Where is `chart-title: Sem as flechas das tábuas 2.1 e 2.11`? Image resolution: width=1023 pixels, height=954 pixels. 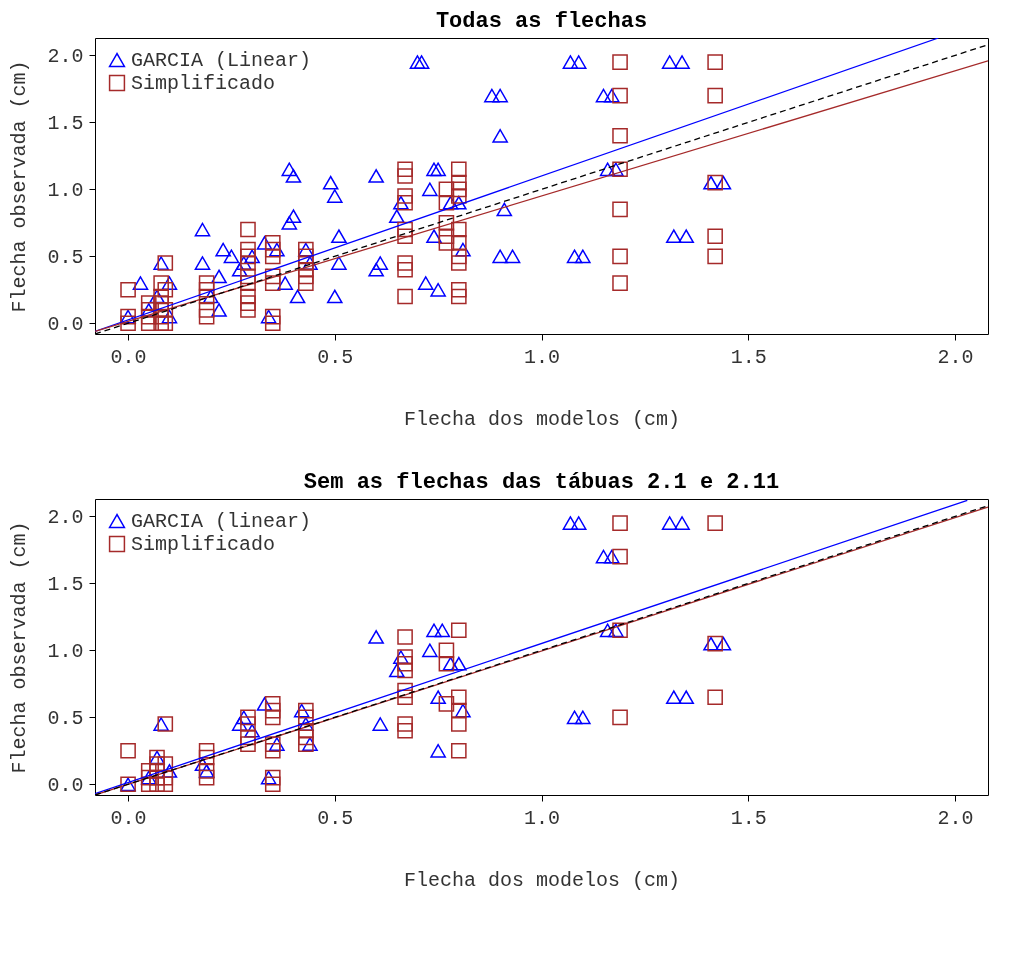
chart-title: Sem as flechas das tábuas 2.1 e 2.11 is located at coordinates (541, 482).